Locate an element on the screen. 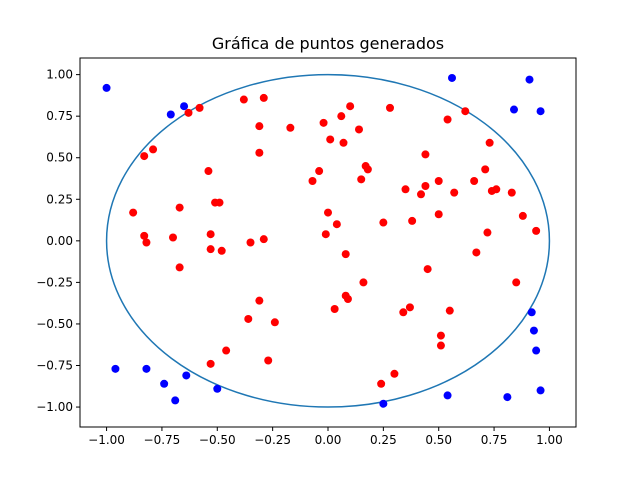 Image resolution: width=640 pixels, height=480 pixels. x-tick-label: 0.25 is located at coordinates (383, 440).